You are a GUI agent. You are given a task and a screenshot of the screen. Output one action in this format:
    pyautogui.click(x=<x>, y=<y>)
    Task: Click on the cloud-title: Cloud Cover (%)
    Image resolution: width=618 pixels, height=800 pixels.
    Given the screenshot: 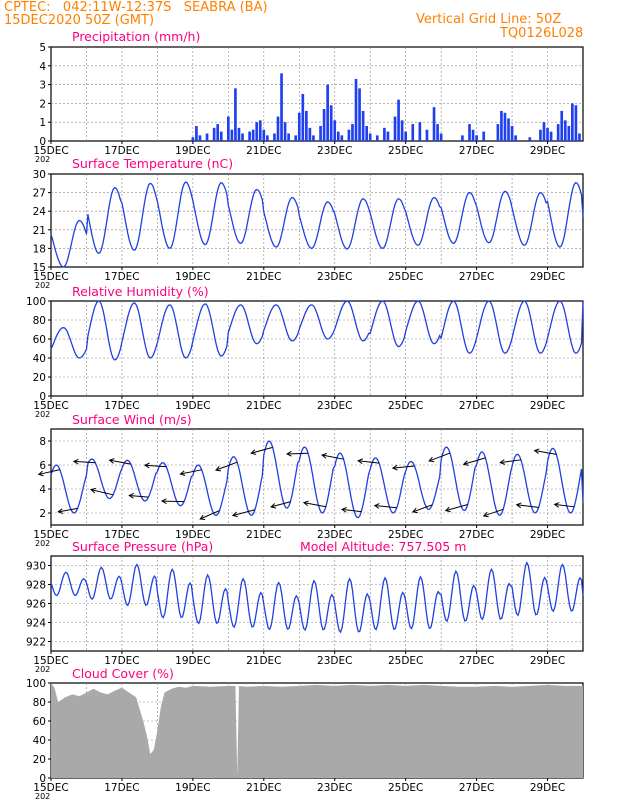 What is the action you would take?
    pyautogui.click(x=123, y=673)
    